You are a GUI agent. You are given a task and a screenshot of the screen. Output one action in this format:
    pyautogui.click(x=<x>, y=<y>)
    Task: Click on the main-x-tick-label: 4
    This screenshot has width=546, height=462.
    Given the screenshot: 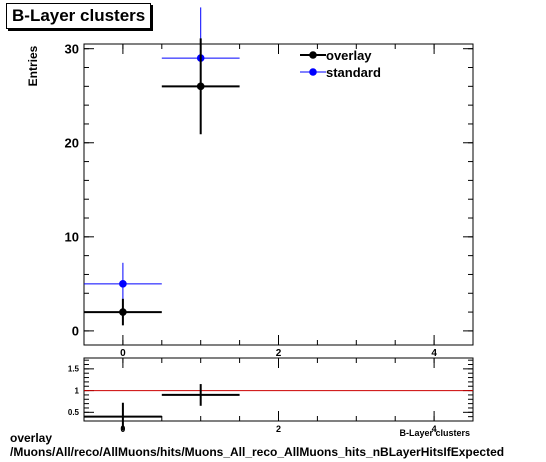 What is the action you would take?
    pyautogui.click(x=434, y=353)
    